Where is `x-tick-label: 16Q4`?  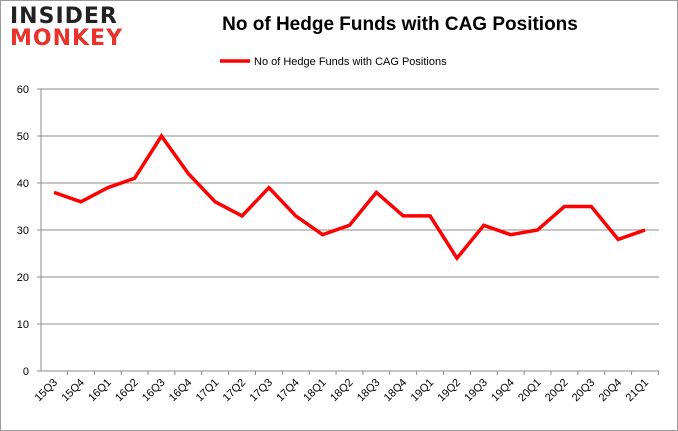 x-tick-label: 16Q4 is located at coordinates (181, 391).